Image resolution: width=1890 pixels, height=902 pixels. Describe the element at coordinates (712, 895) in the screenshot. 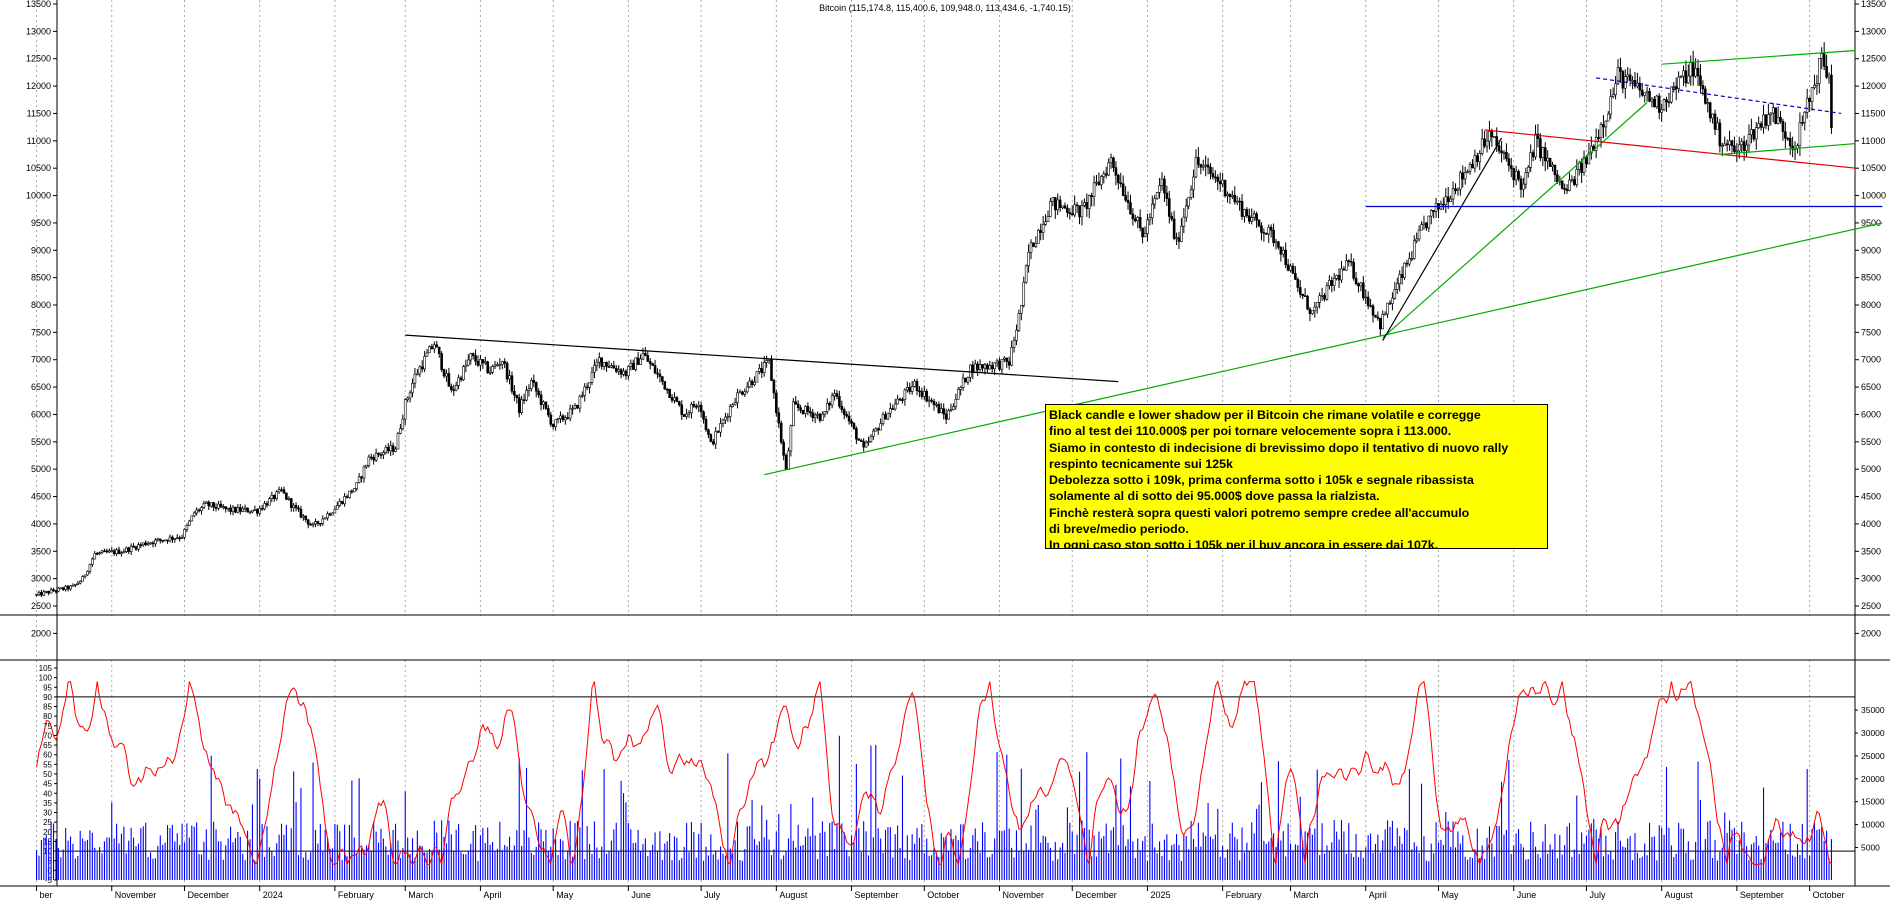

I see `x-tick-label: July` at that location.